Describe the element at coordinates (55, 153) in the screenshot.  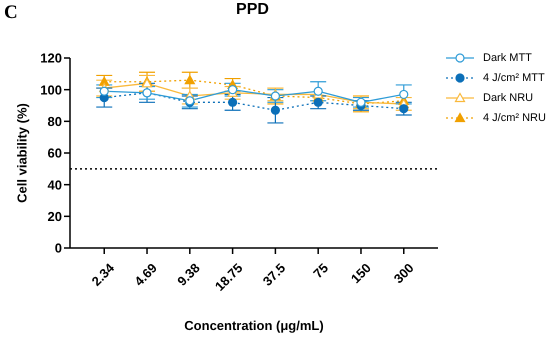
I see `y-tick-label: 60` at that location.